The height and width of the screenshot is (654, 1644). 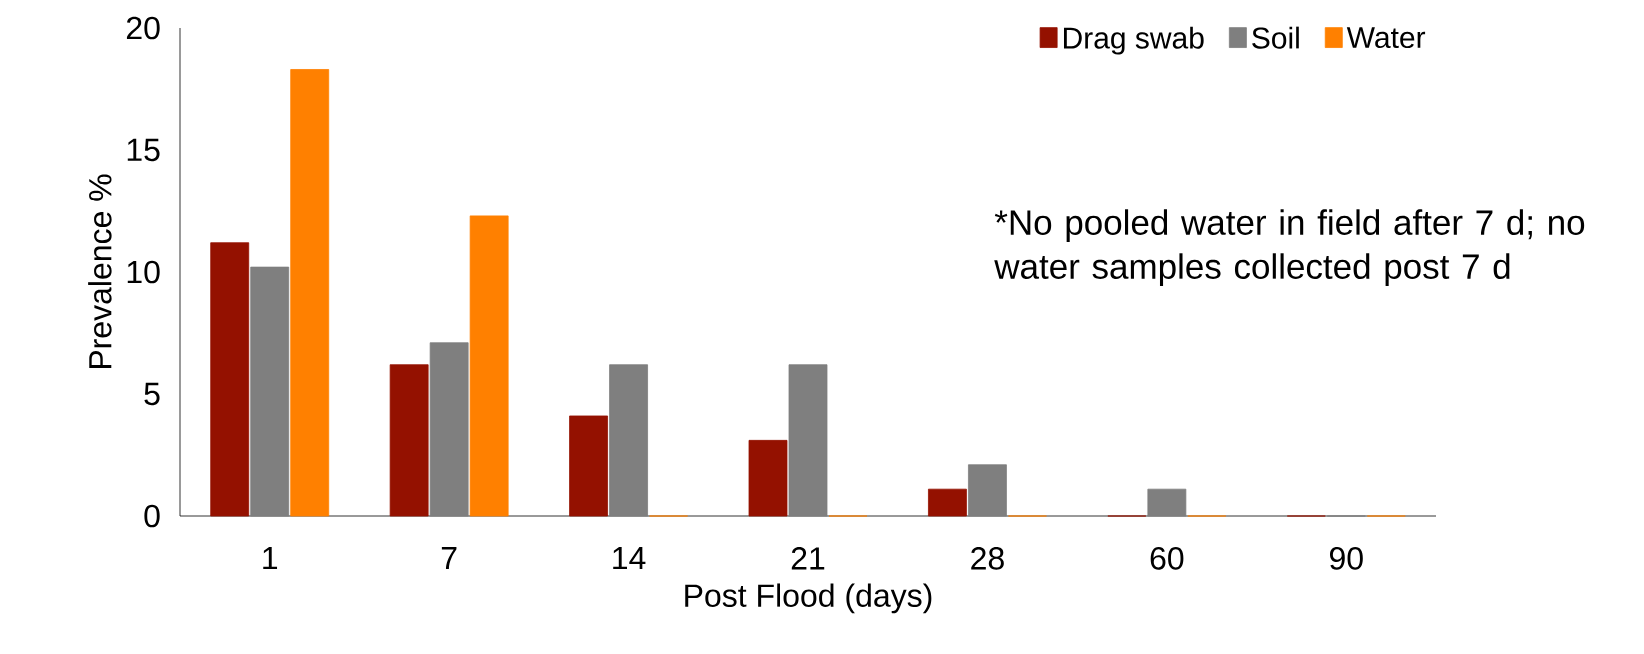 I want to click on x-tick-label: 60, so click(x=1167, y=558).